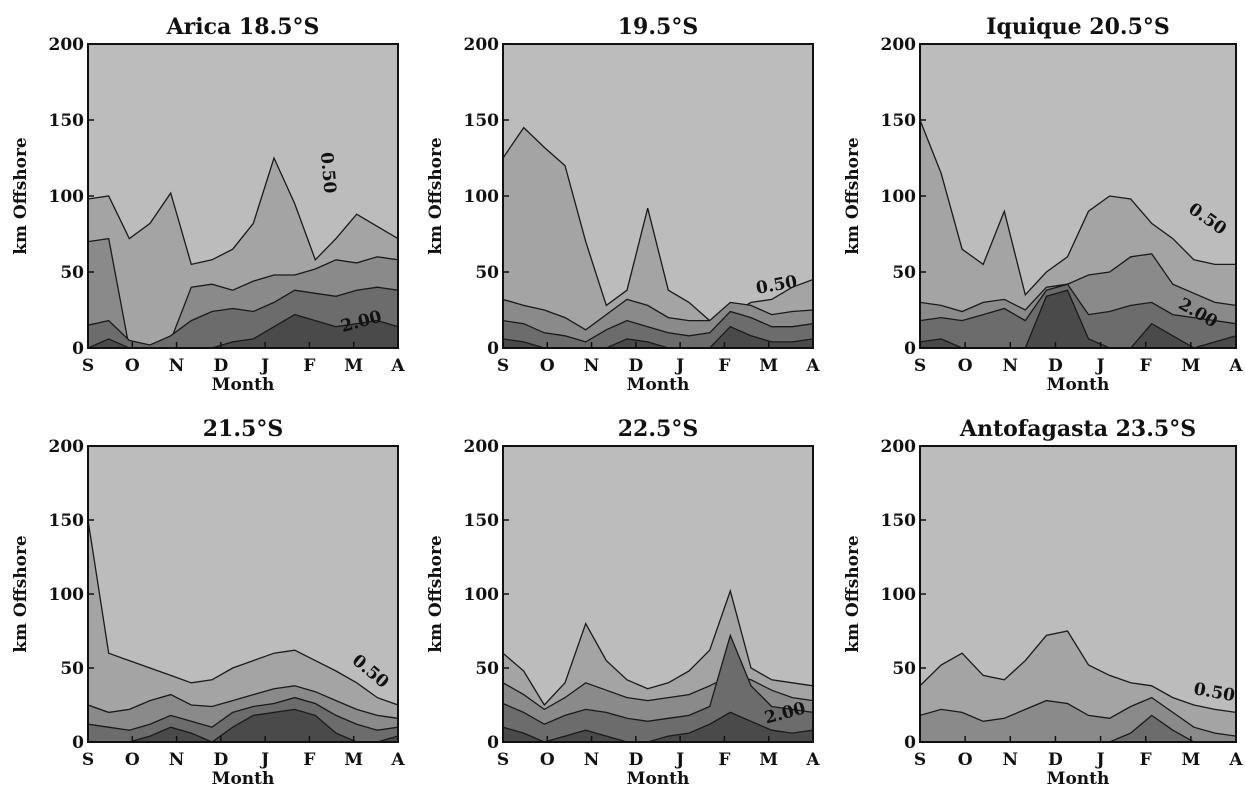 Image resolution: width=1245 pixels, height=804 pixels. Describe the element at coordinates (1078, 27) in the screenshot. I see `panel-title: Iquique 20.5°S` at that location.